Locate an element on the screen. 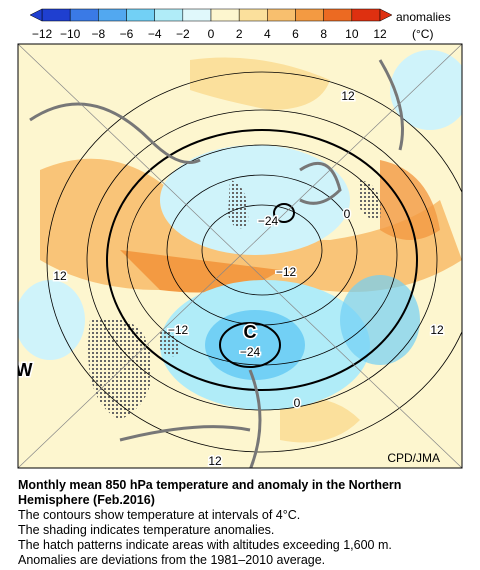 Image resolution: width=480 pixels, height=570 pixels. system-label: C is located at coordinates (250, 332).